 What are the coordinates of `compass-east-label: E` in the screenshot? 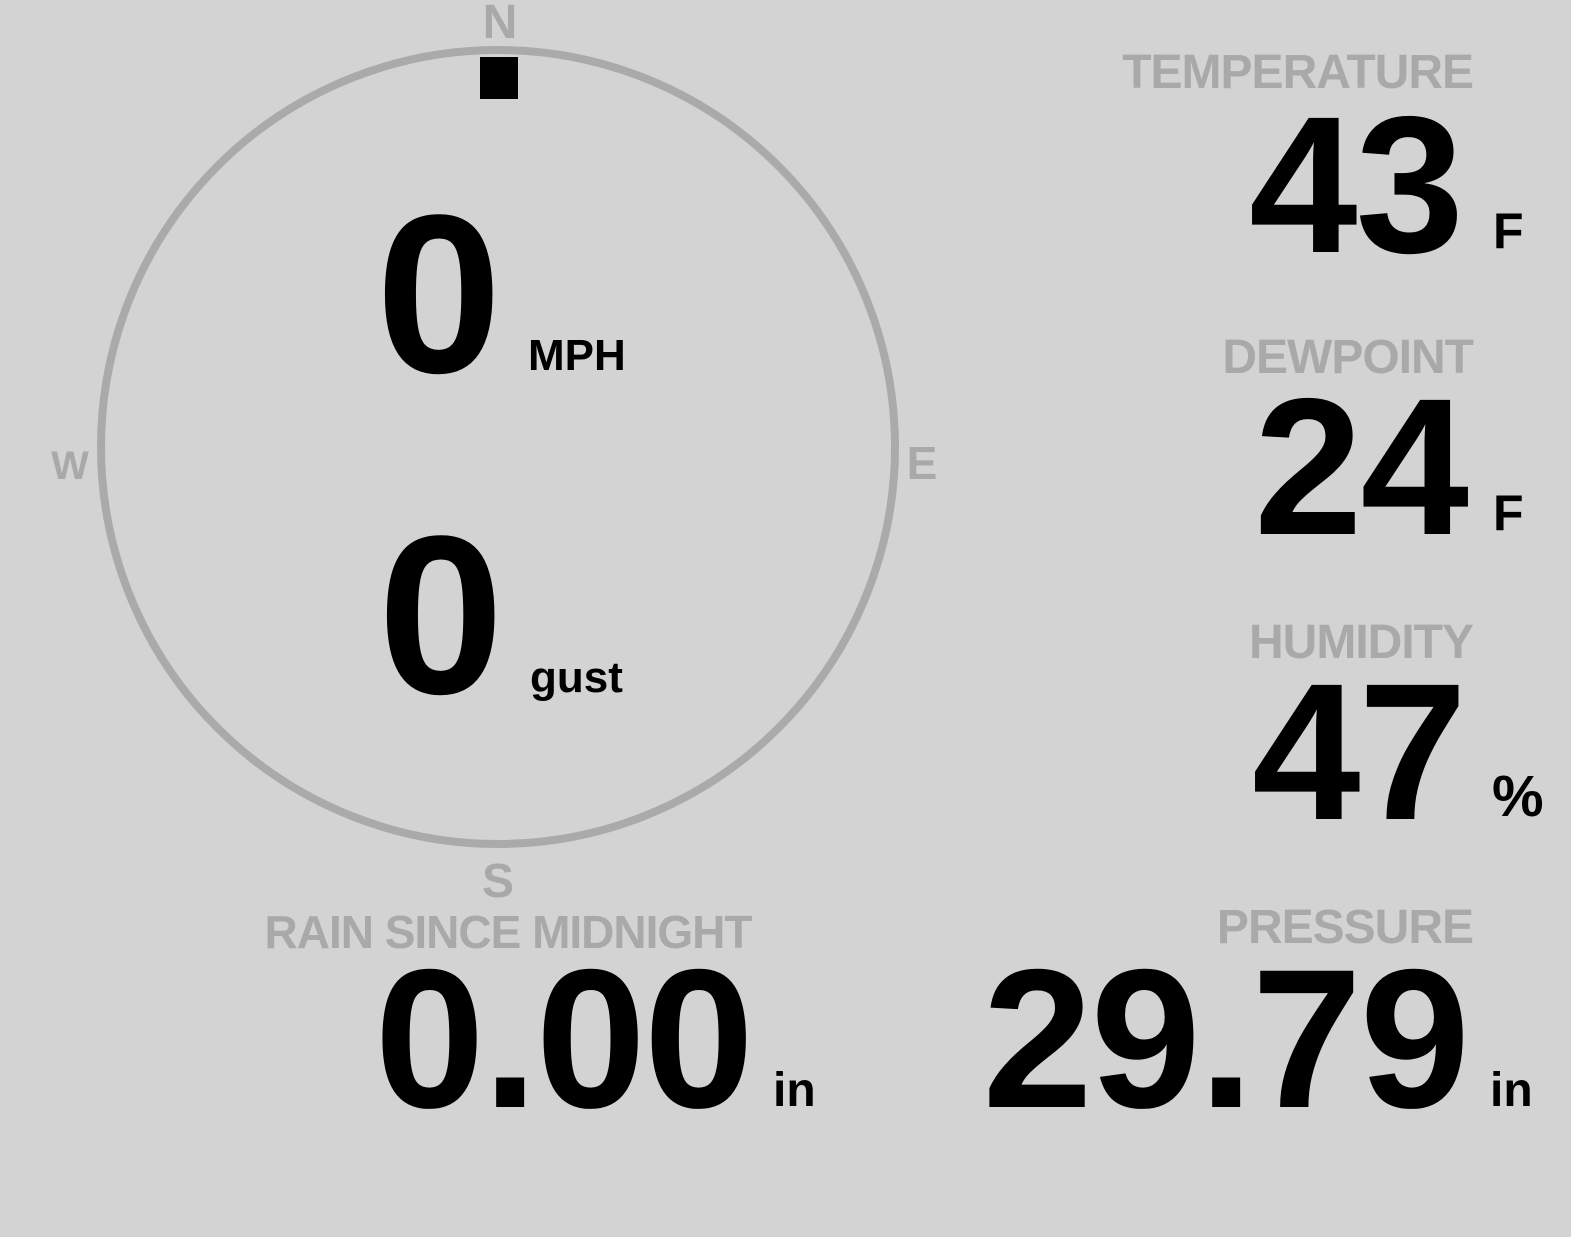 It's located at (922, 463).